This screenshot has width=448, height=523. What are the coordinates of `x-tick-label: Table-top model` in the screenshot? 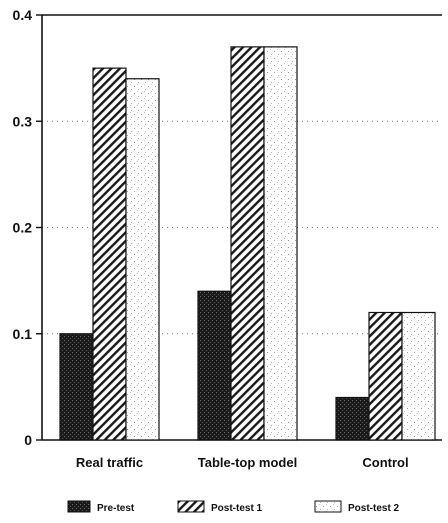 It's located at (247, 462).